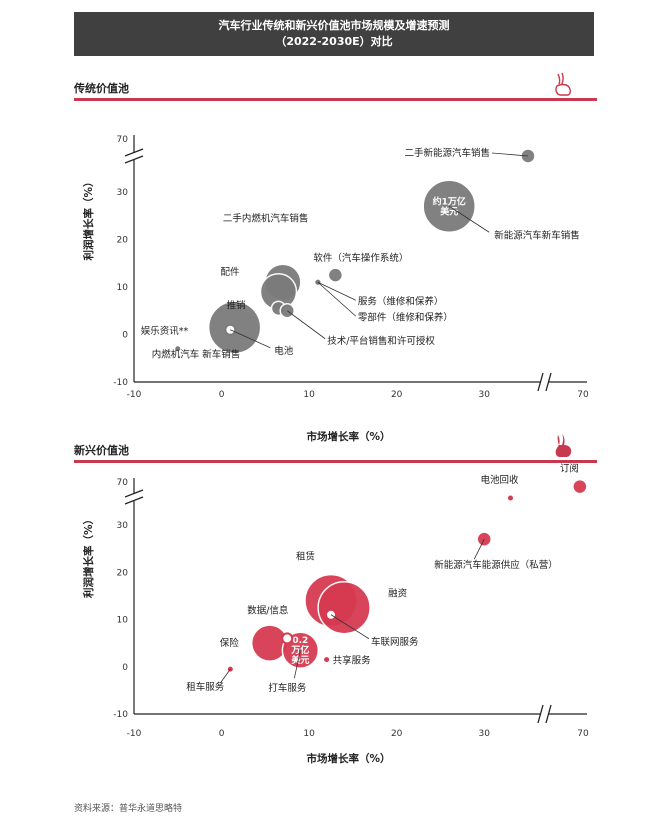  What do you see at coordinates (335, 461) in the screenshot?
I see `section-rule-emerging` at bounding box center [335, 461].